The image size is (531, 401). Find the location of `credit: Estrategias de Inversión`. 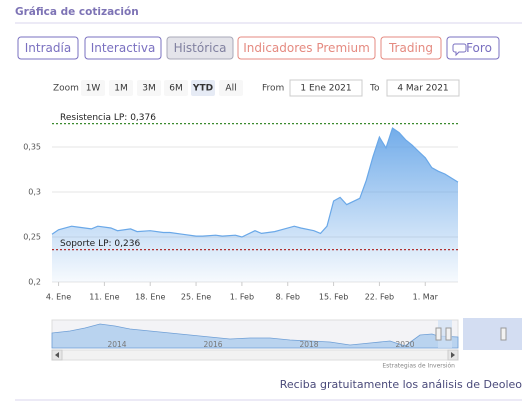

credit: Estrategias de Inversión is located at coordinates (418, 366).